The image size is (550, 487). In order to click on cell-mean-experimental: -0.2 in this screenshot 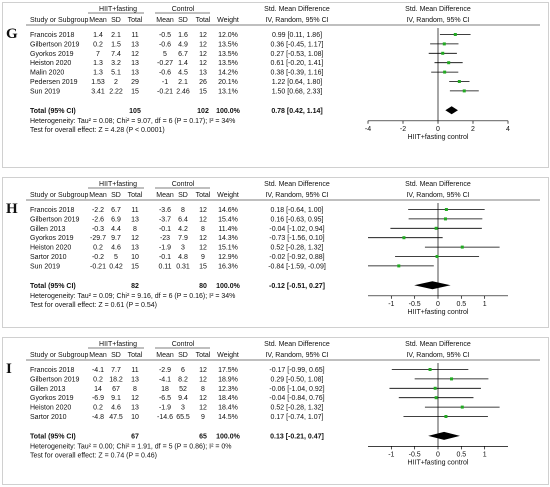, I will do `click(98, 257)`.